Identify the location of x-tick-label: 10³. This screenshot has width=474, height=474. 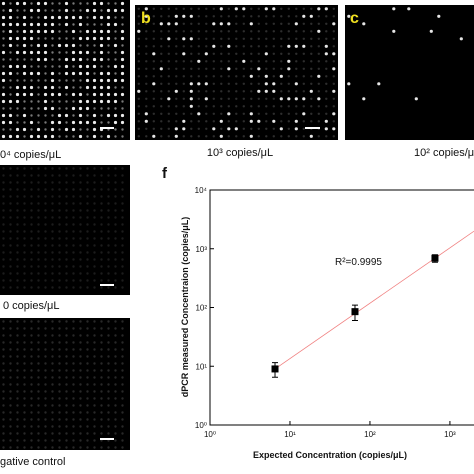
(450, 434).